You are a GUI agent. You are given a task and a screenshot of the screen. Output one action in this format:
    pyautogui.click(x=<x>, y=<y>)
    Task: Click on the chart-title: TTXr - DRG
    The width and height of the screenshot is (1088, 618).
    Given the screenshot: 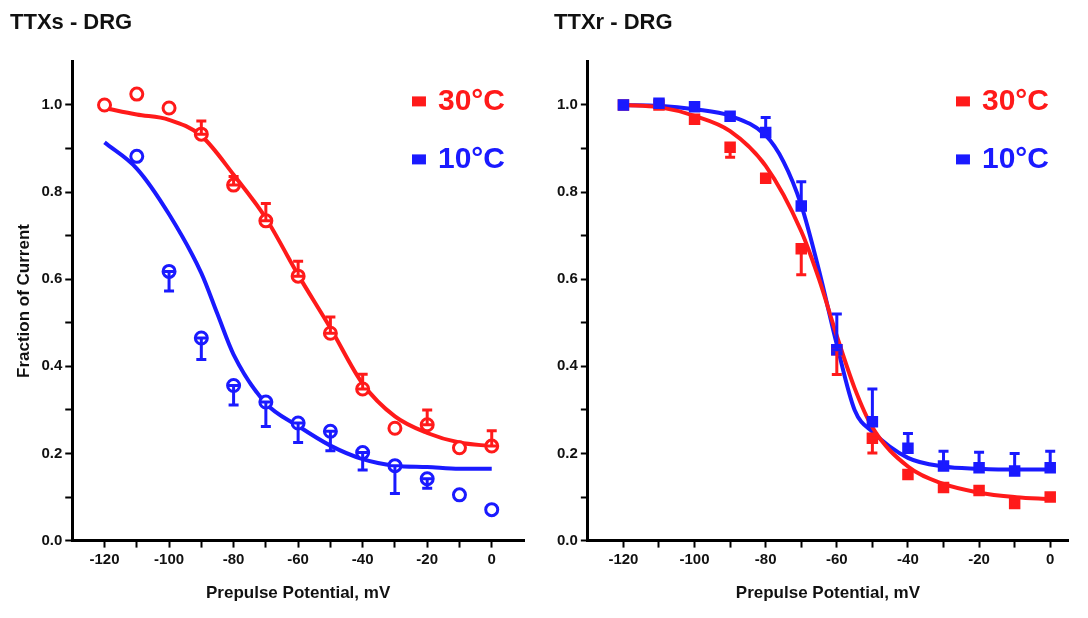 What is the action you would take?
    pyautogui.click(x=613, y=22)
    